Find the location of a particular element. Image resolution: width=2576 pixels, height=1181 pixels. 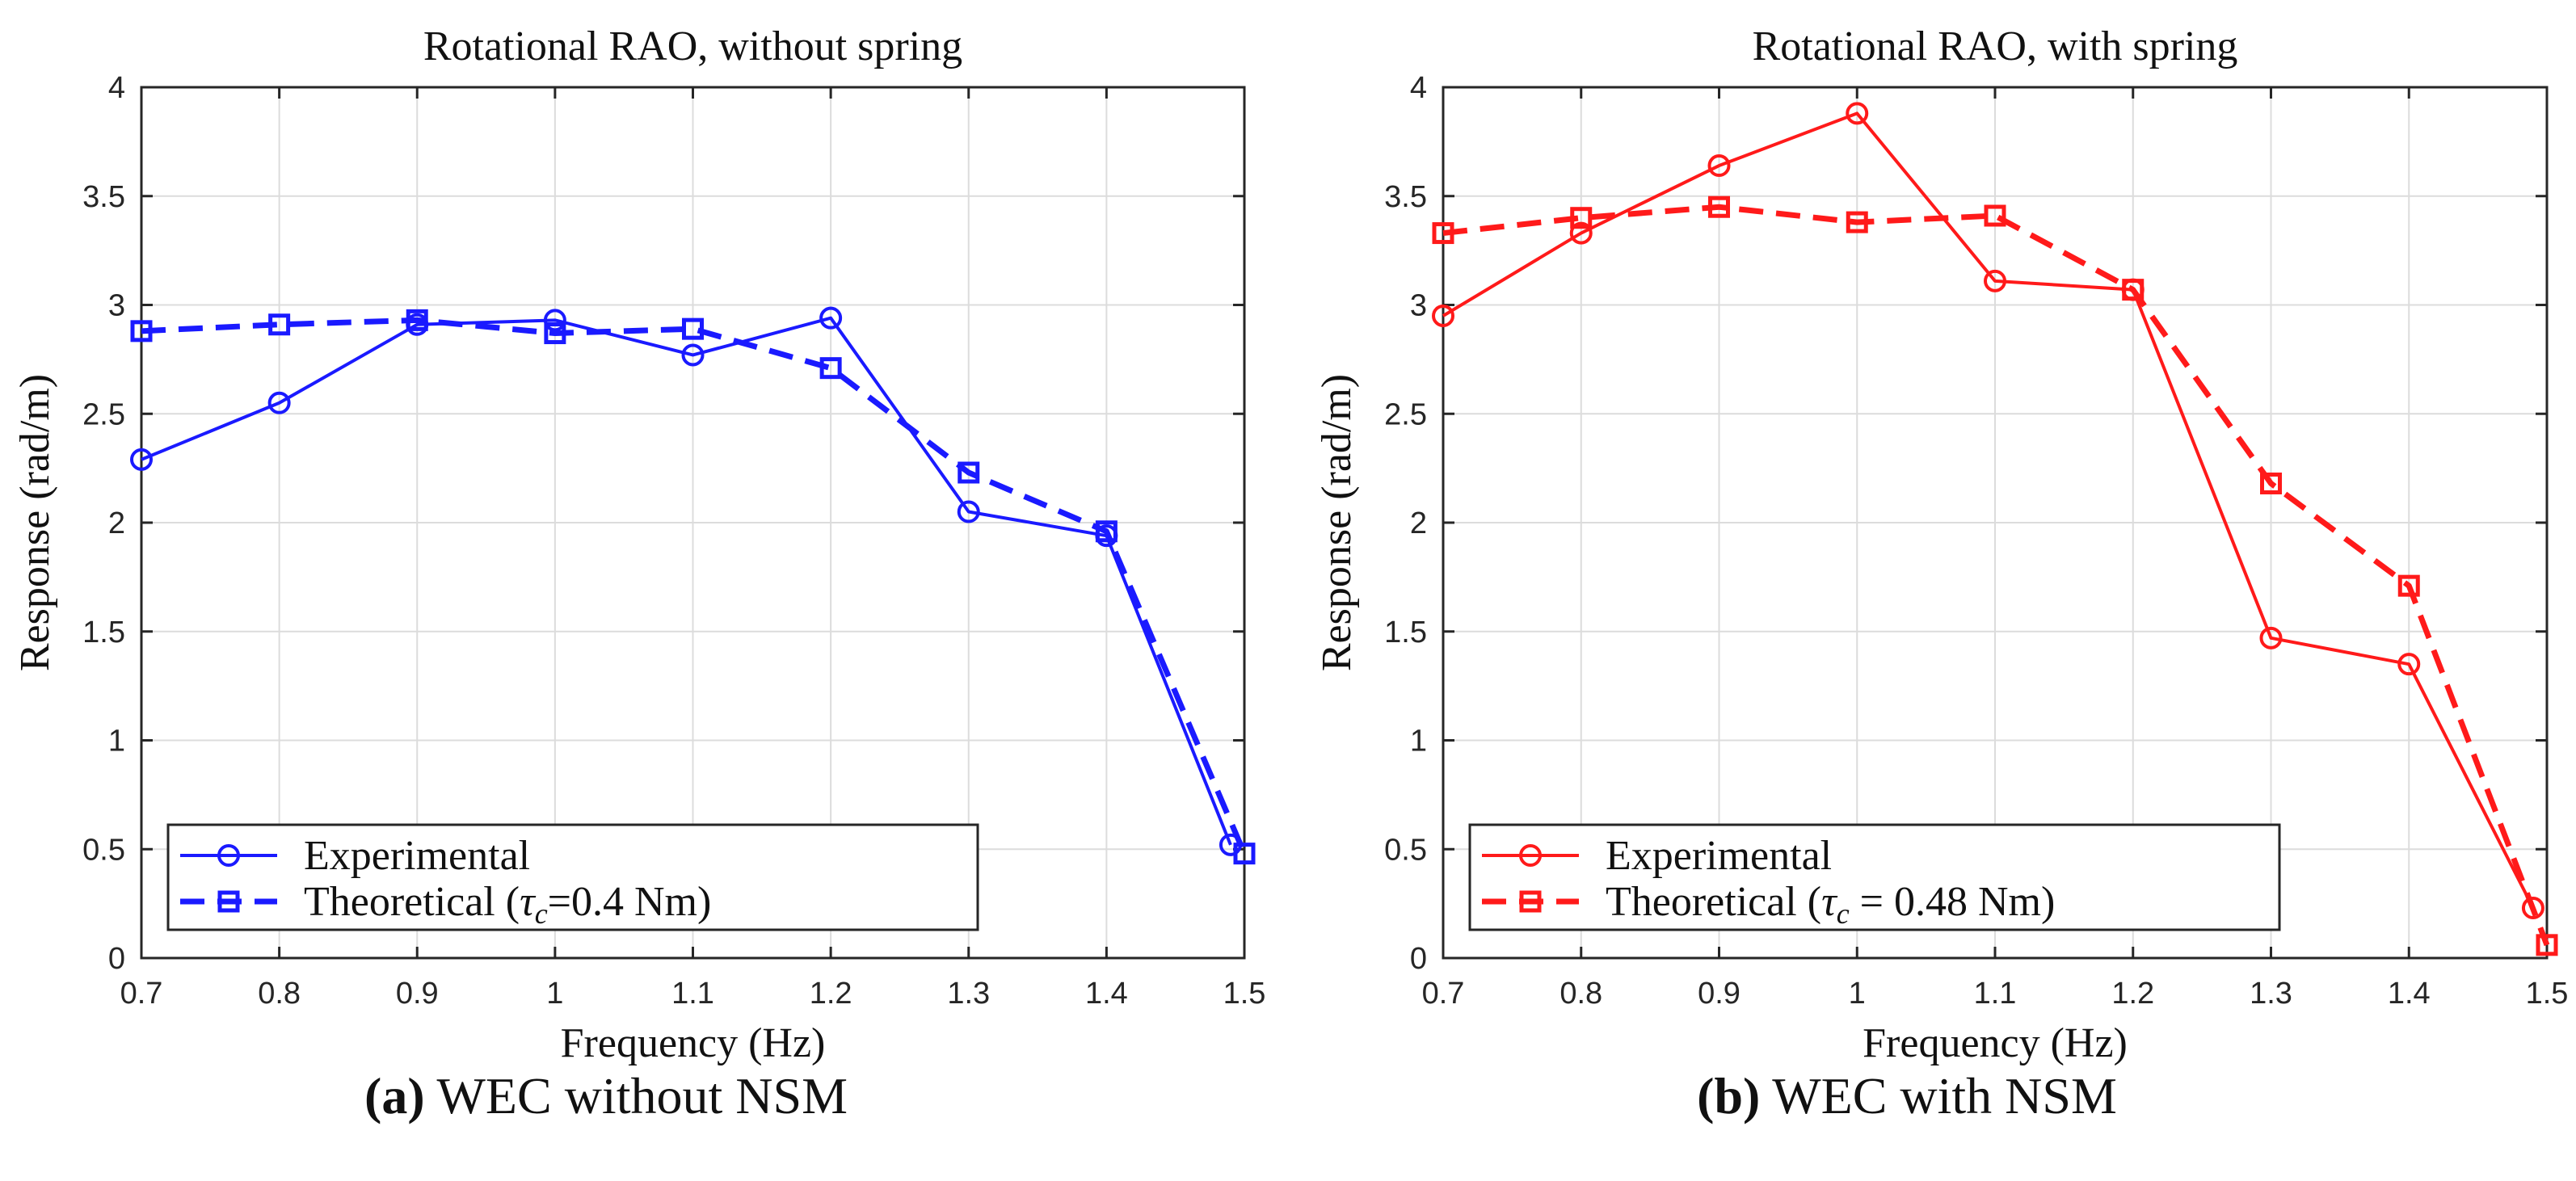

caption-a-text: WEC without NSM is located at coordinates (636, 1095).